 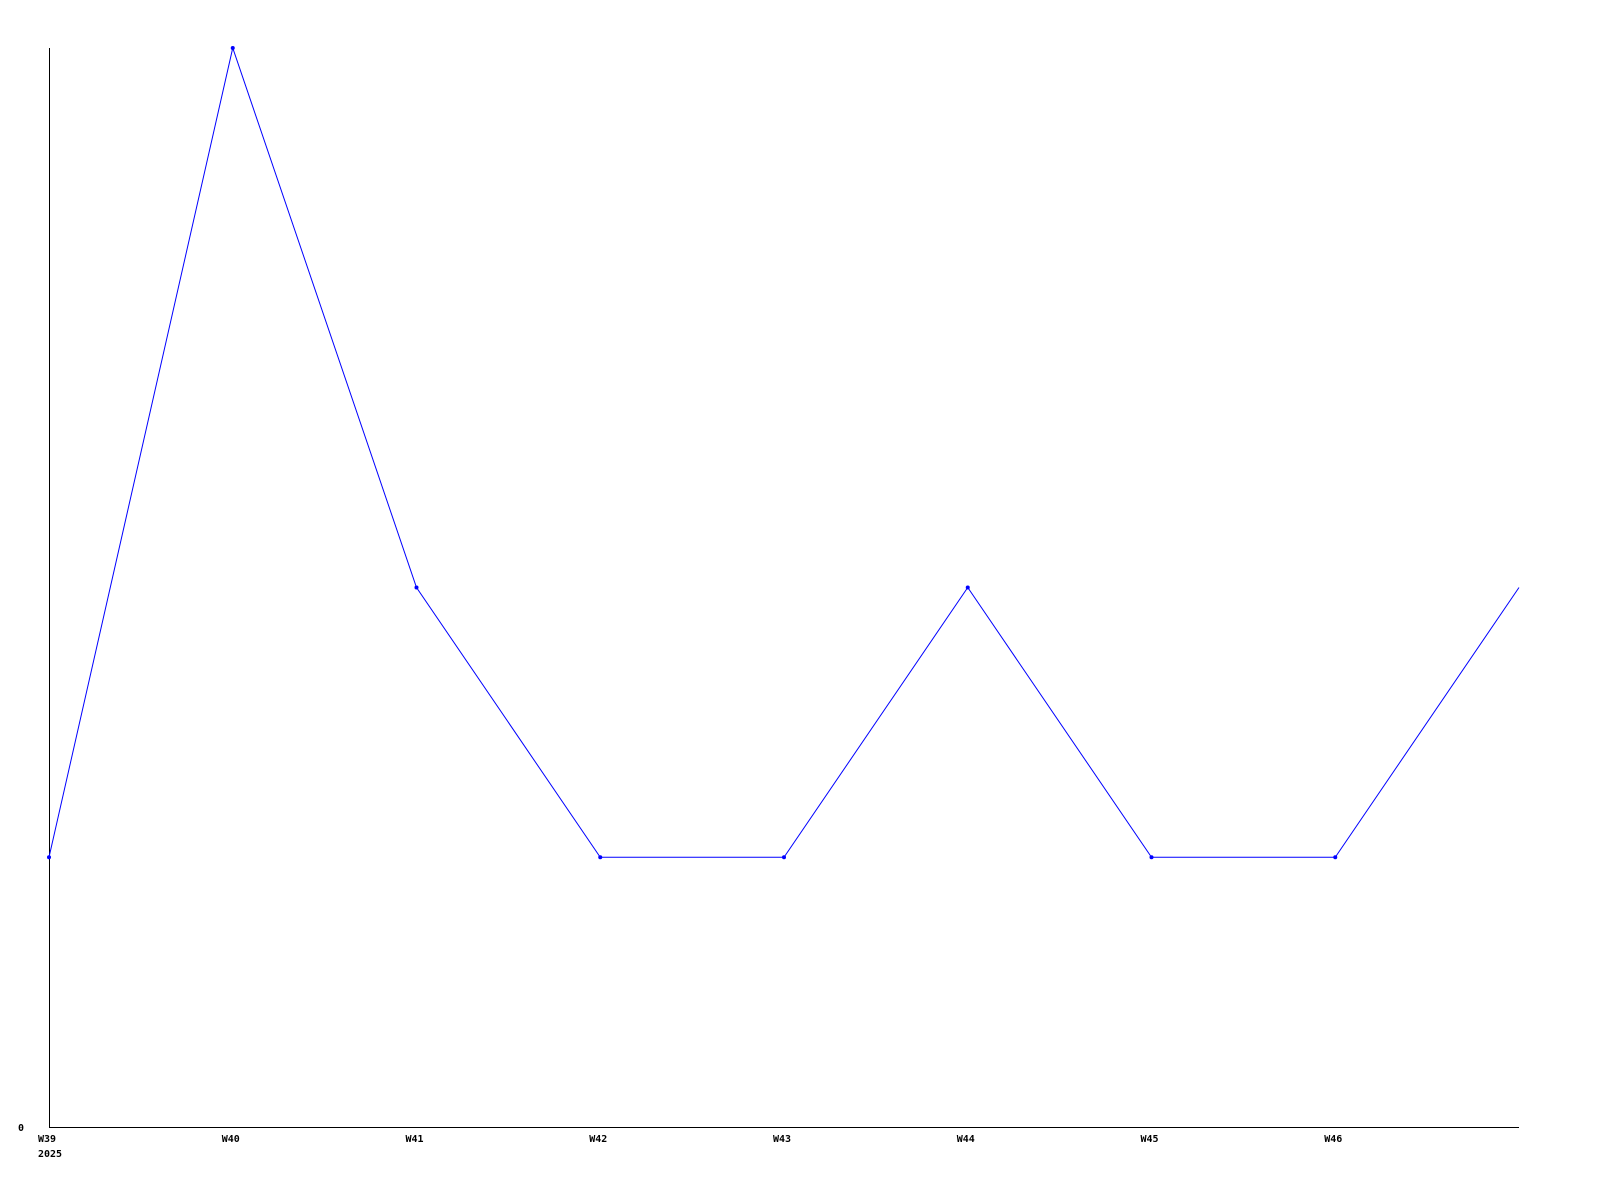 What do you see at coordinates (782, 1139) in the screenshot?
I see `x-tick-label: W43` at bounding box center [782, 1139].